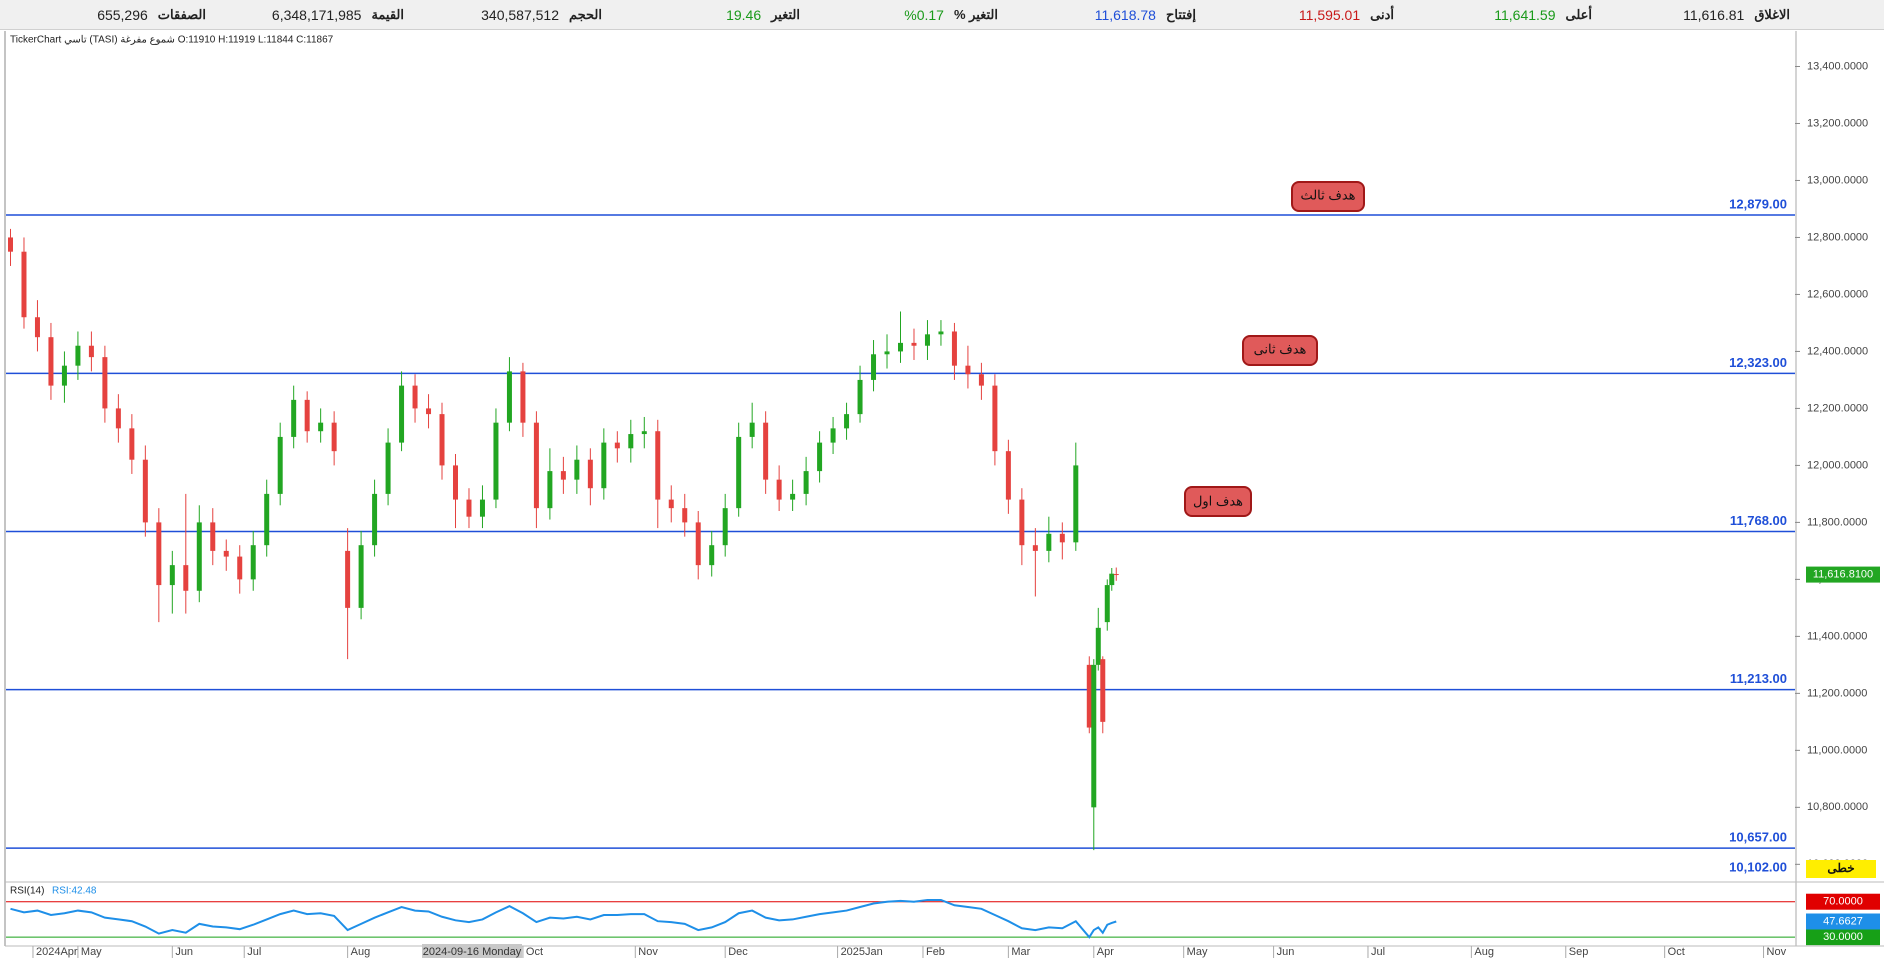 The width and height of the screenshot is (1884, 958). Describe the element at coordinates (1837, 807) in the screenshot. I see `y-tick-label: 10,800.0000` at that location.